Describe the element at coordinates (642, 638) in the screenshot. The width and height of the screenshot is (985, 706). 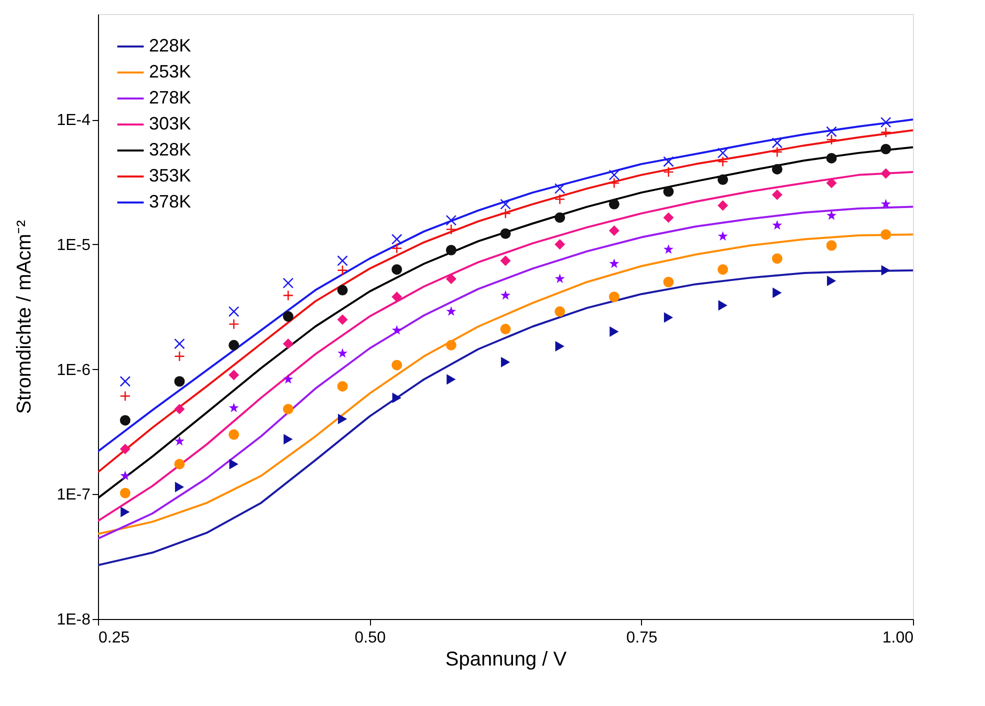
I see `x-tick-label: 0.75` at that location.